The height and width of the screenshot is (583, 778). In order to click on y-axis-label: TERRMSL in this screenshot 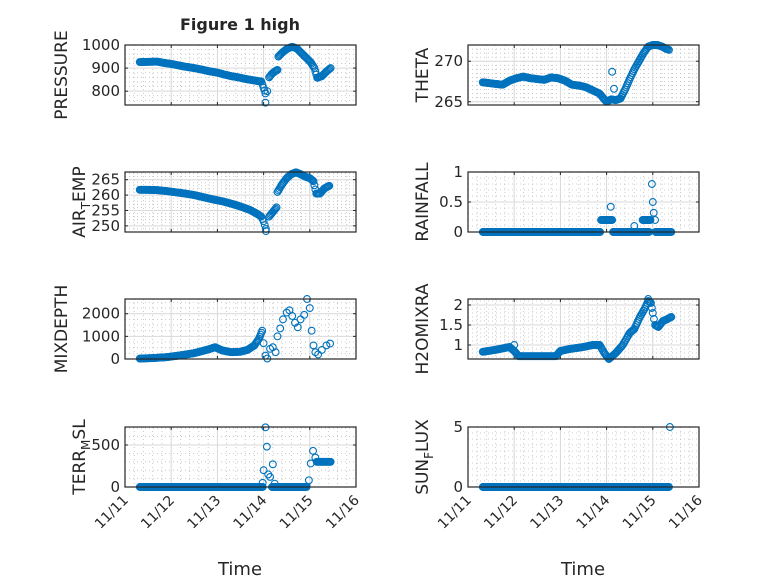, I will do `click(81, 457)`.